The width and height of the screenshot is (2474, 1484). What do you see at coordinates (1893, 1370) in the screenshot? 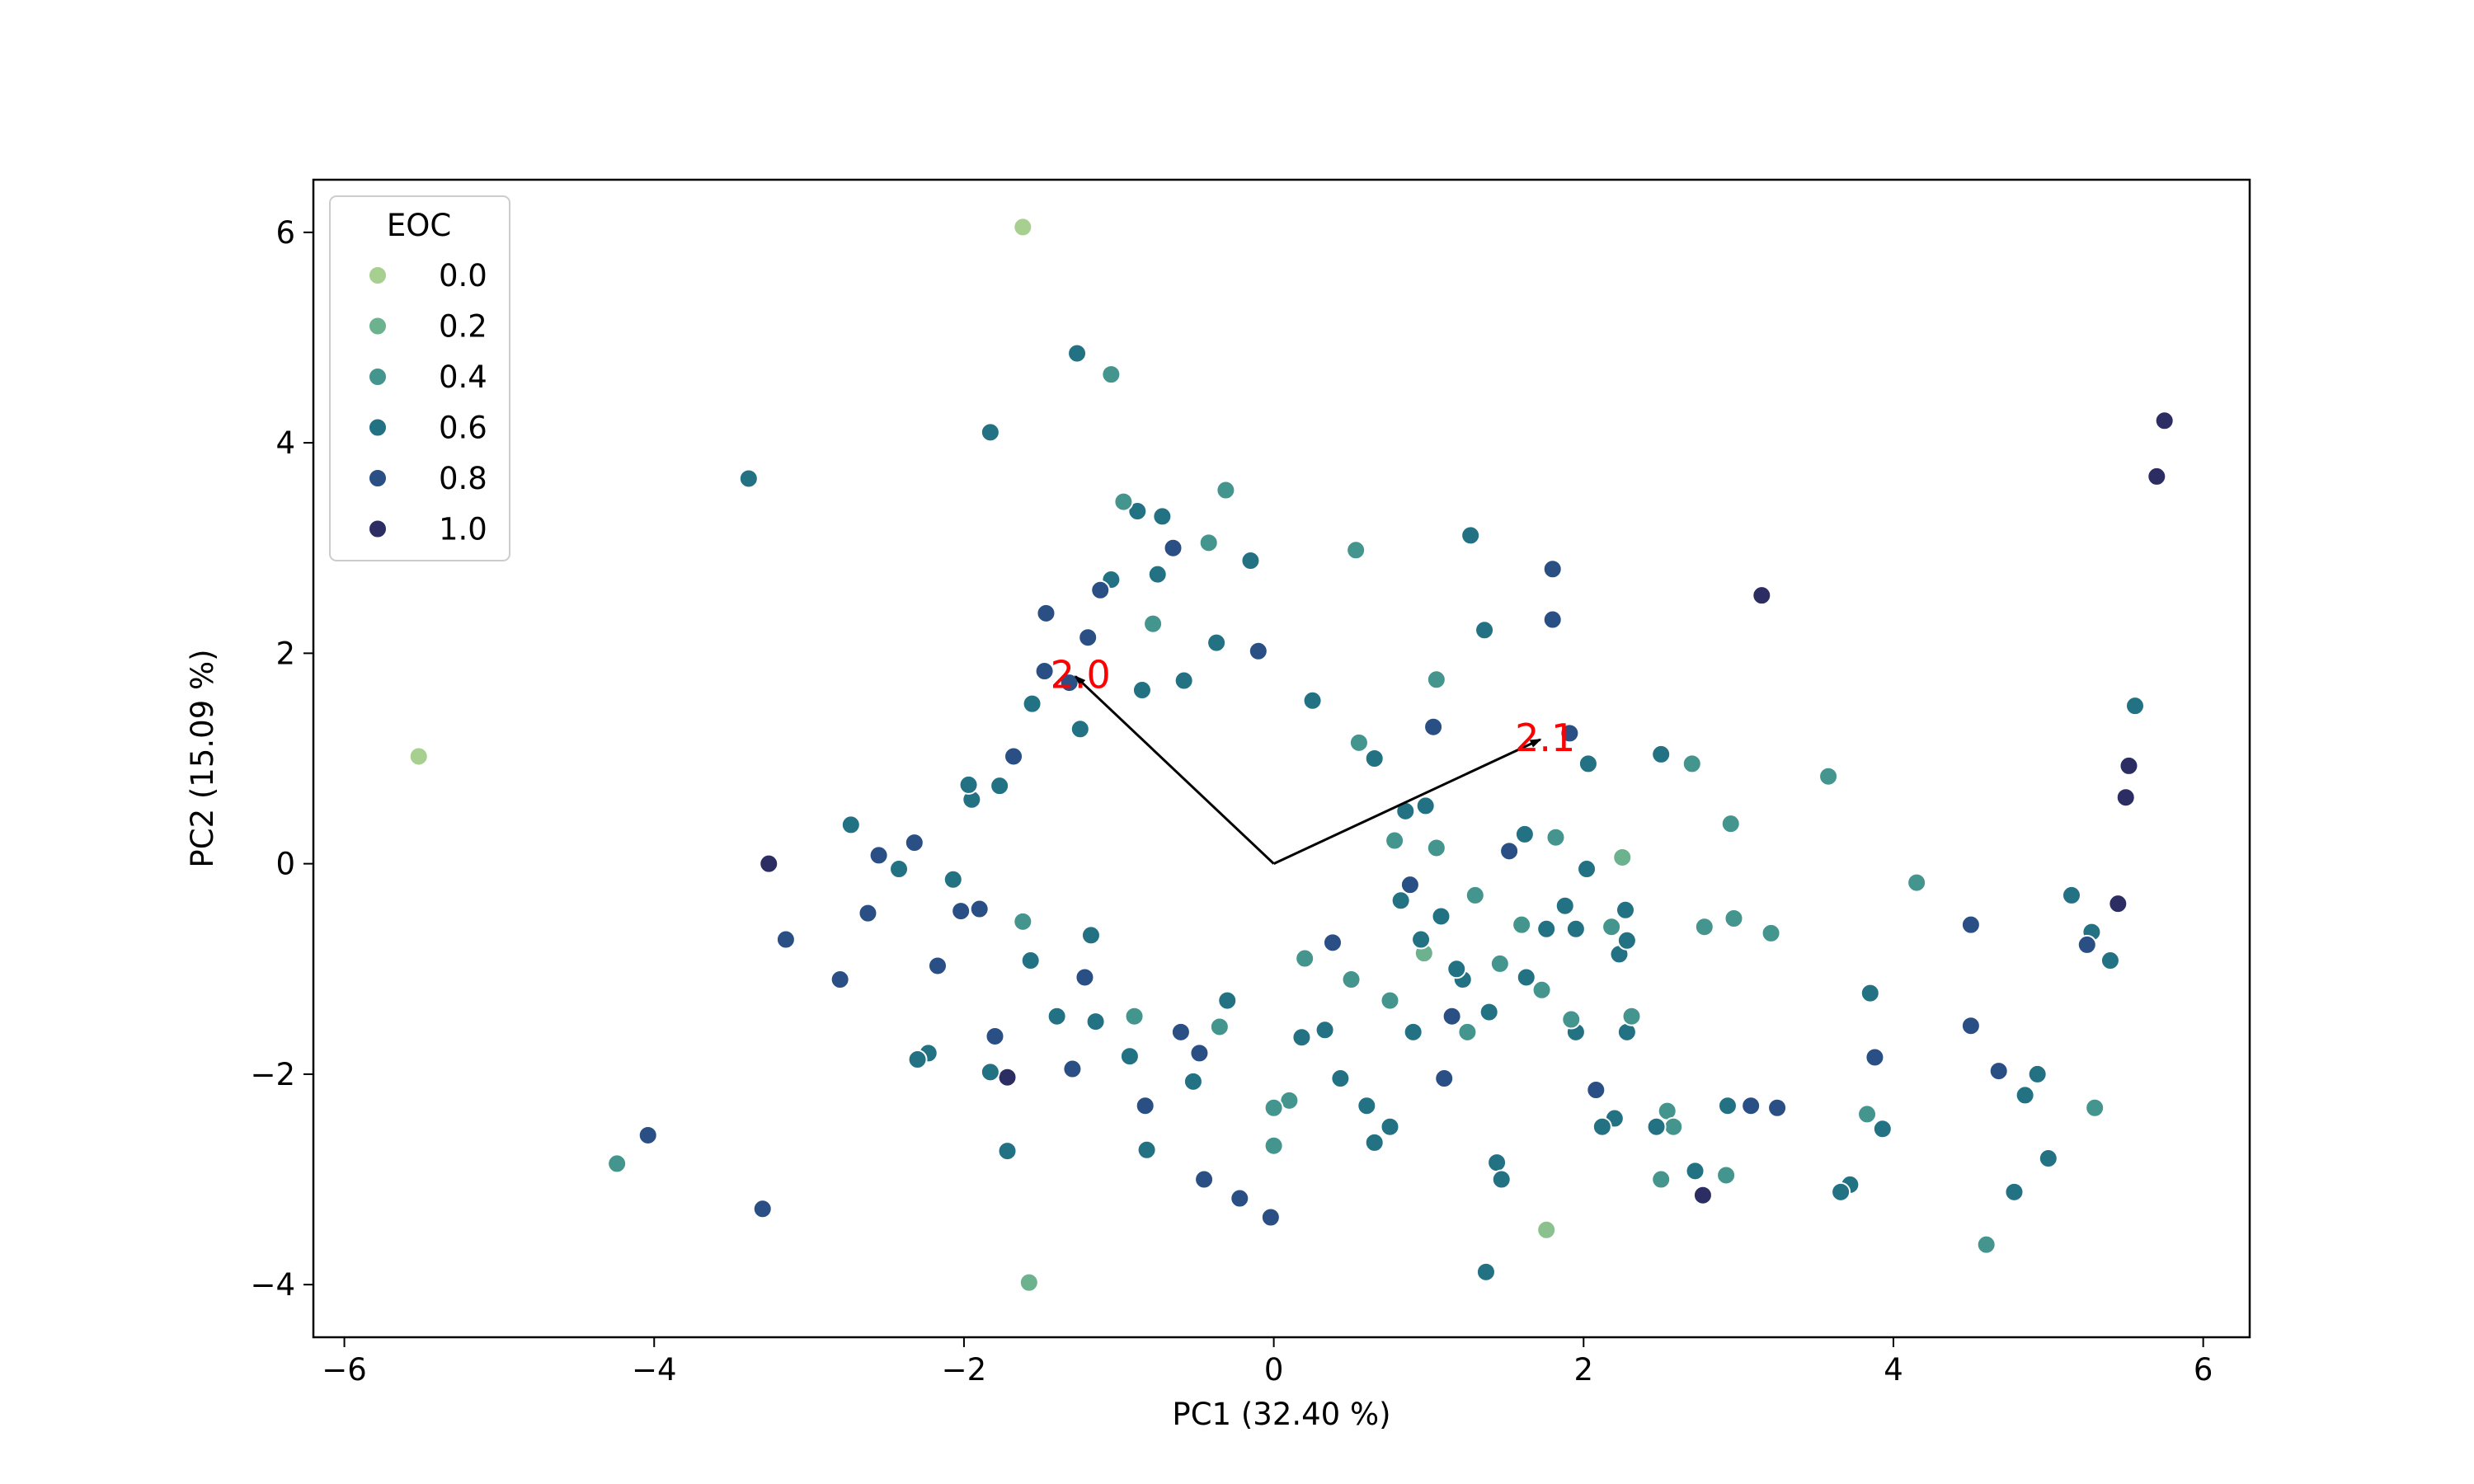
I see `x-tick-label: 4` at bounding box center [1893, 1370].